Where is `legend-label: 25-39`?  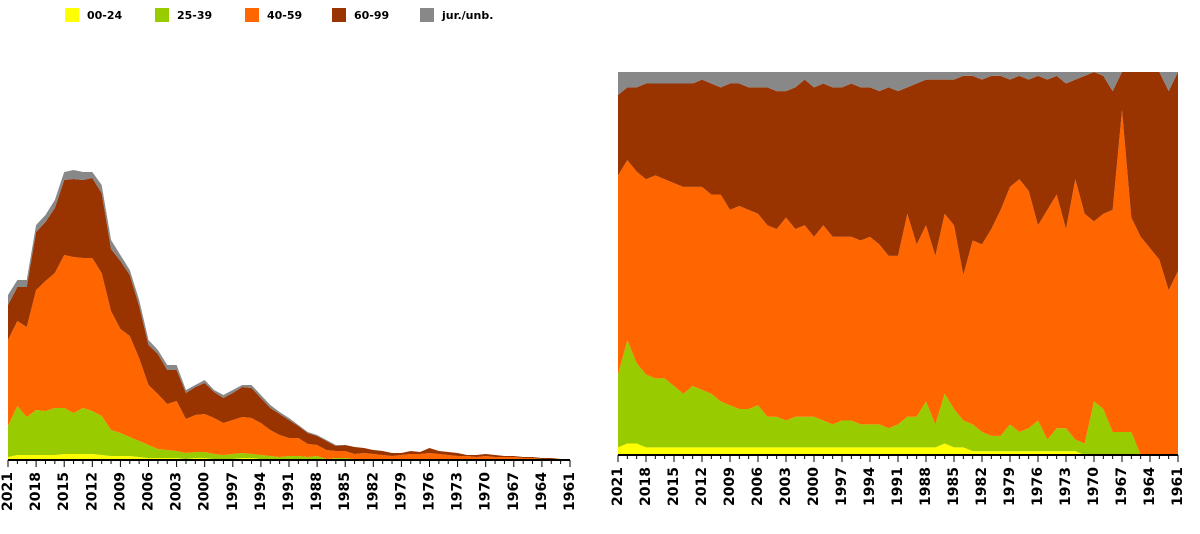
legend-label: 25-39 is located at coordinates (194, 15).